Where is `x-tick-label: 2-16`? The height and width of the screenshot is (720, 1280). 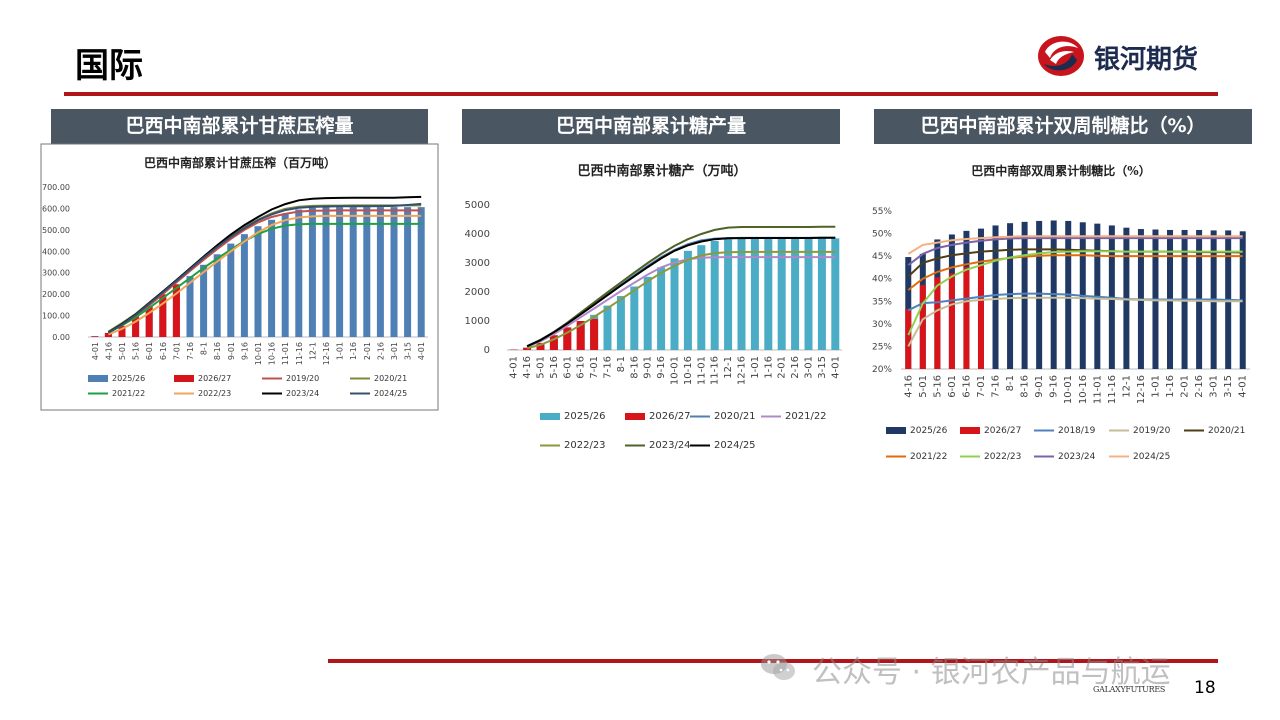
x-tick-label: 2-16 is located at coordinates (1199, 386).